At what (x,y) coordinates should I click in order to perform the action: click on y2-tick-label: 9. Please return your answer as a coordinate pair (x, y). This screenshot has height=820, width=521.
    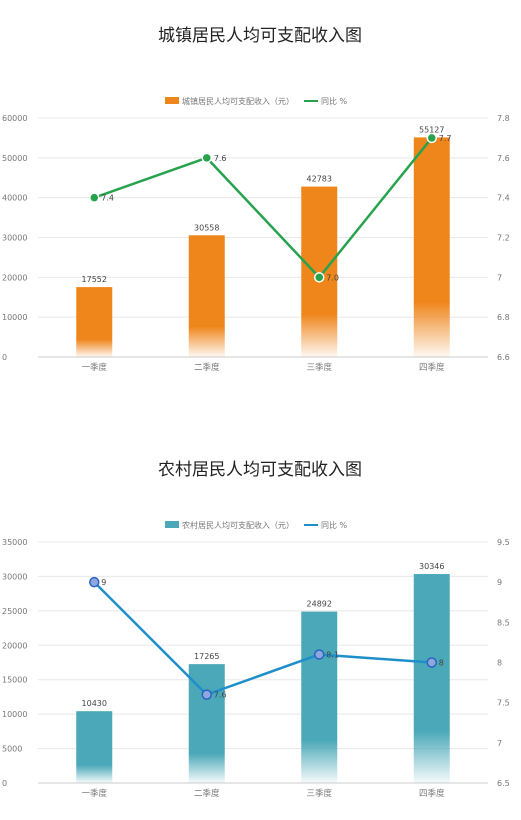
    Looking at the image, I should click on (499, 582).